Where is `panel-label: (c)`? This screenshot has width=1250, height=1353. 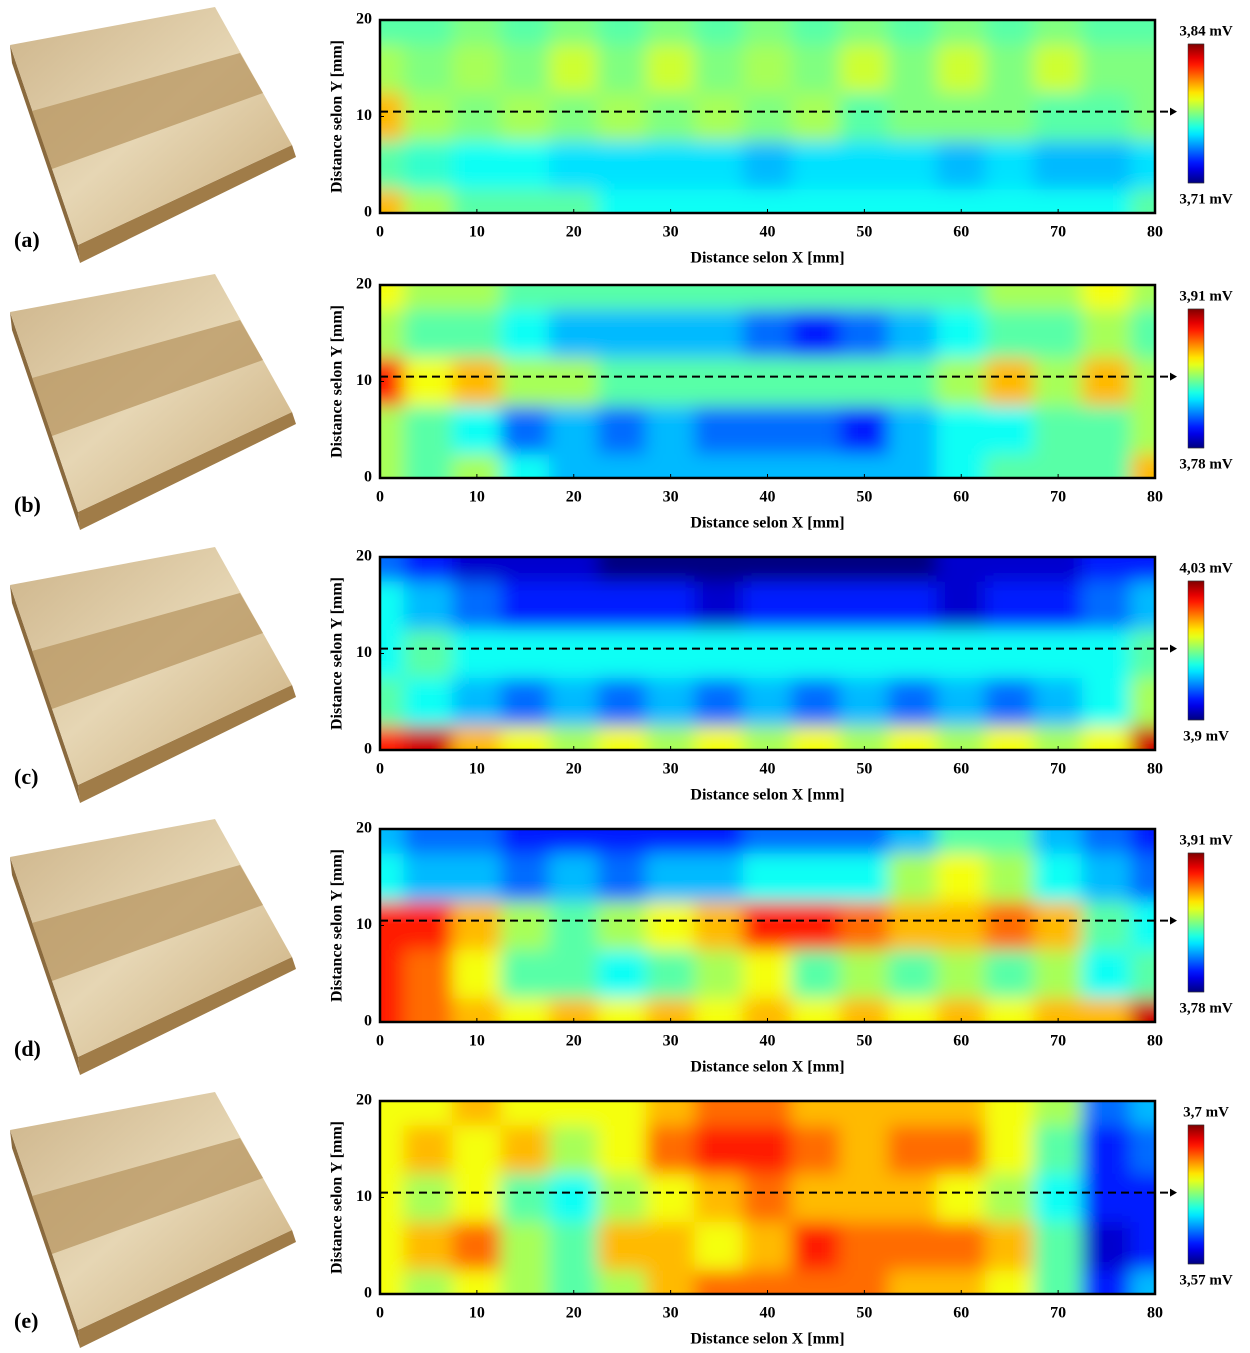
panel-label: (c) is located at coordinates (26, 776).